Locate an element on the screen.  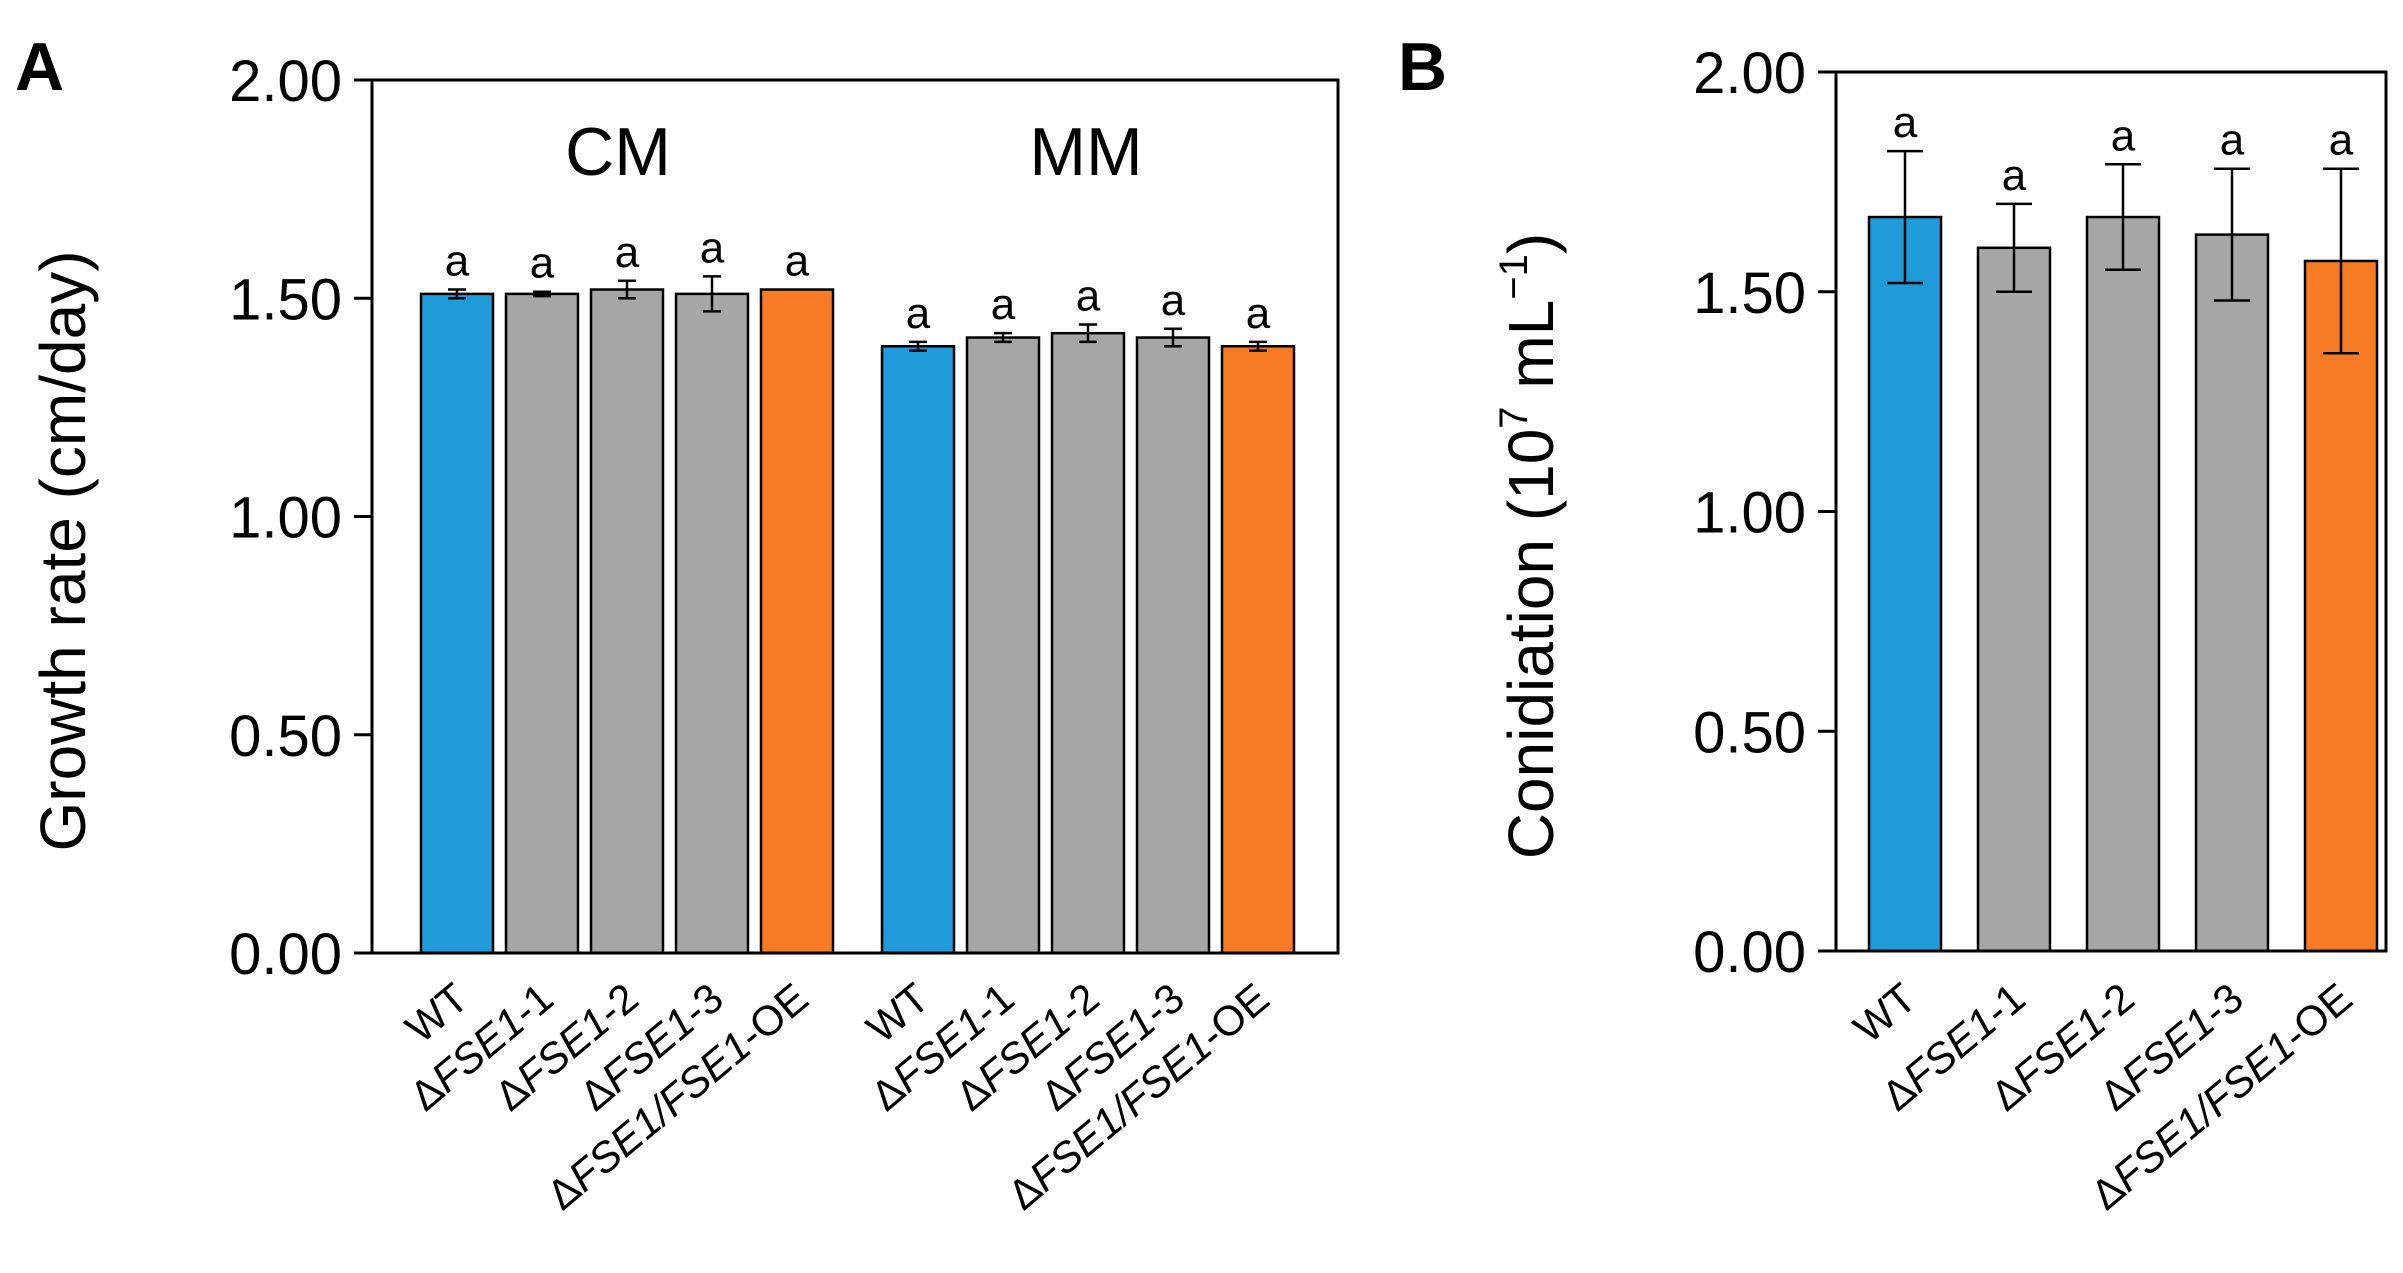
panel-b-label: B is located at coordinates (1422, 67).